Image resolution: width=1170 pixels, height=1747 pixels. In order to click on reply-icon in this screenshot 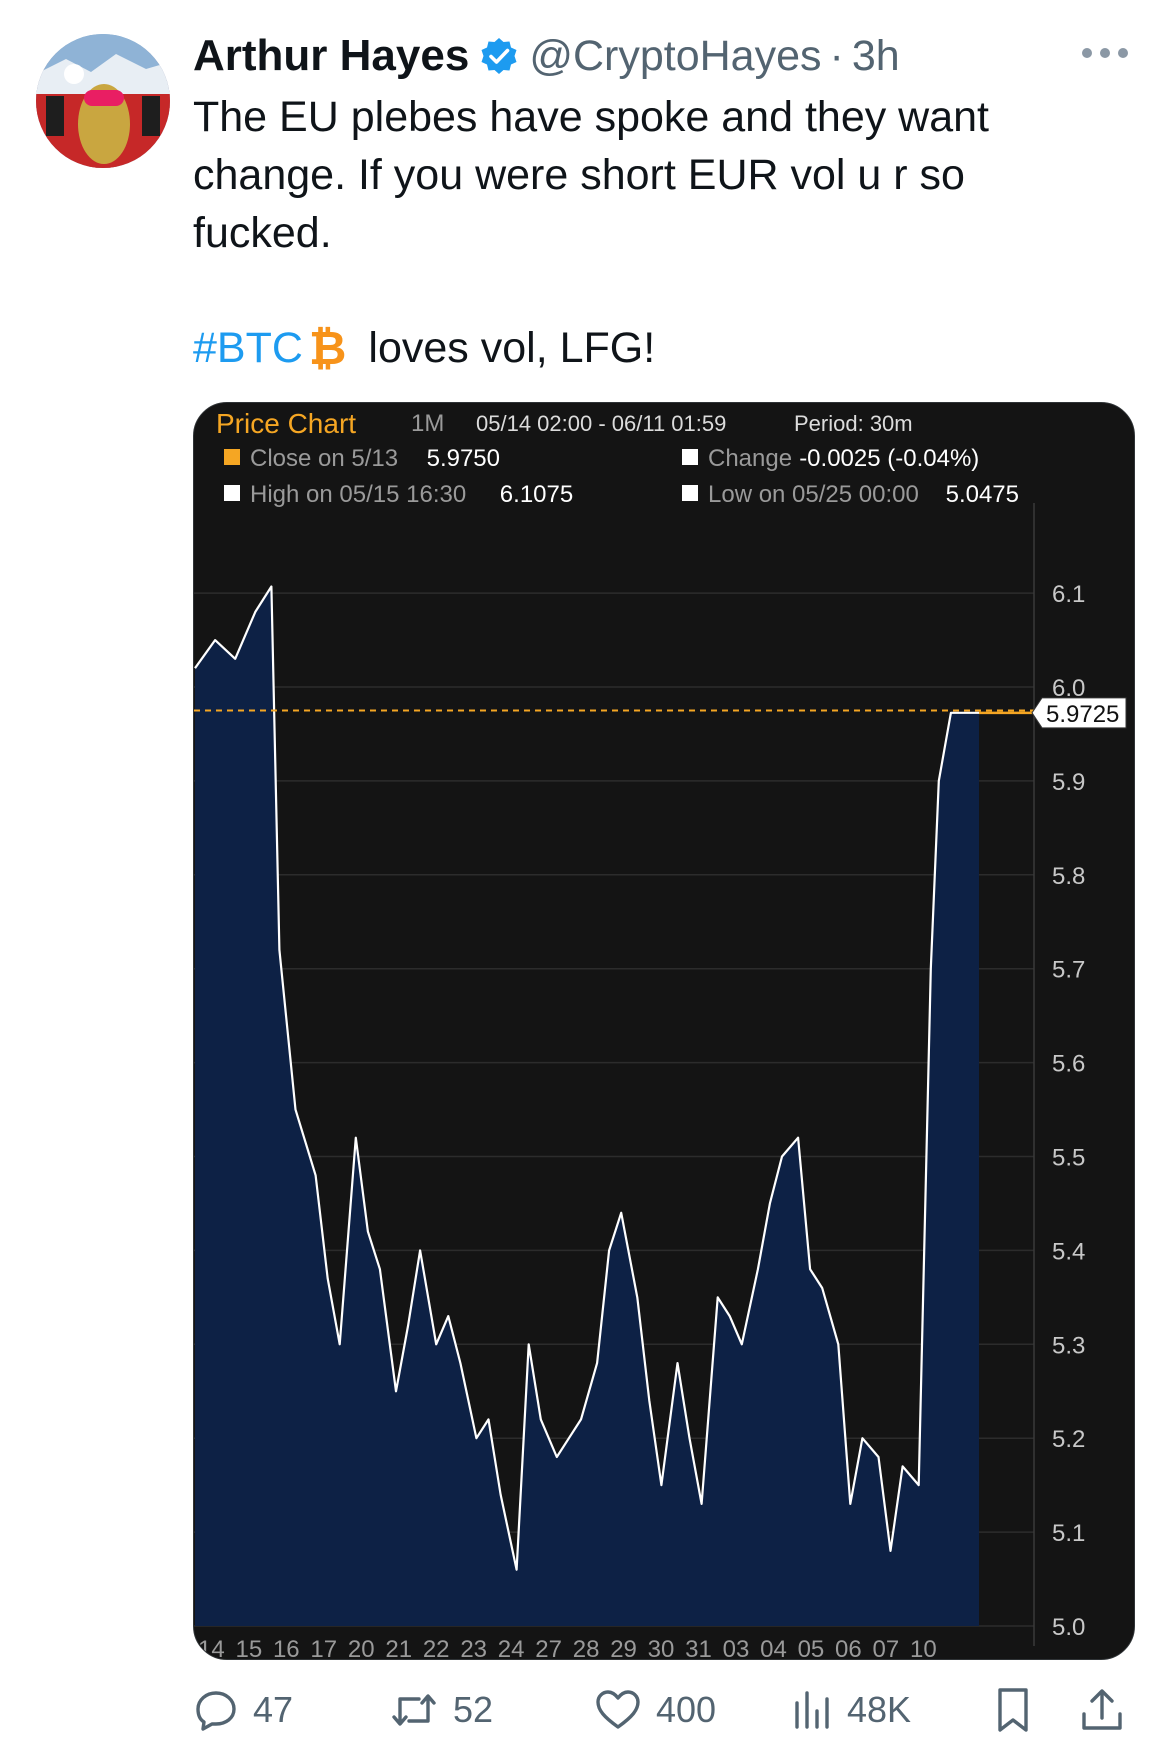, I will do `click(216, 1711)`.